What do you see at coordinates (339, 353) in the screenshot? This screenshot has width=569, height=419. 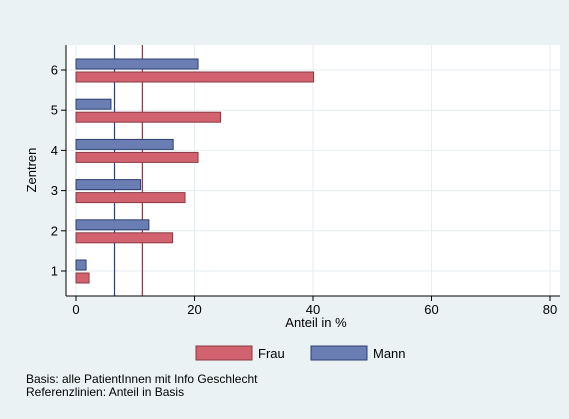 I see `legend-swatch-mann` at bounding box center [339, 353].